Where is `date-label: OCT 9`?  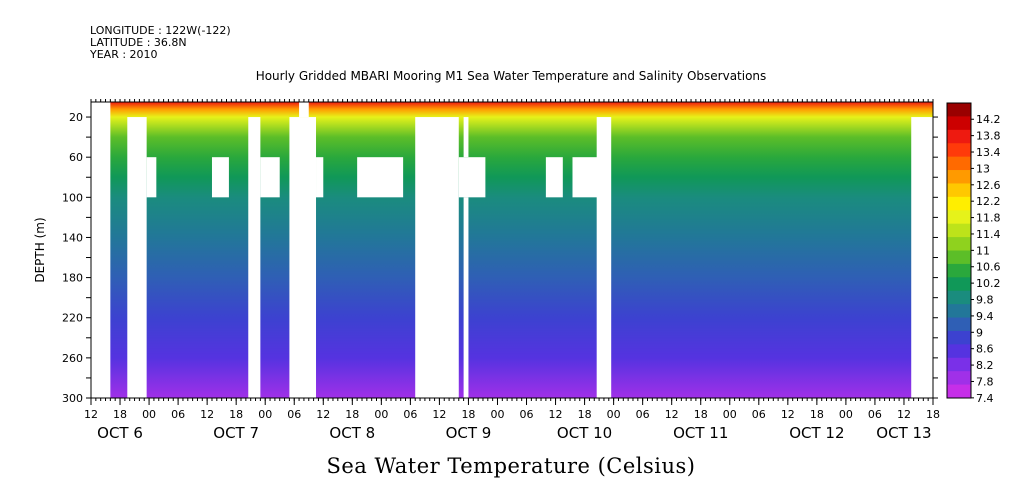
date-label: OCT 9 is located at coordinates (469, 433).